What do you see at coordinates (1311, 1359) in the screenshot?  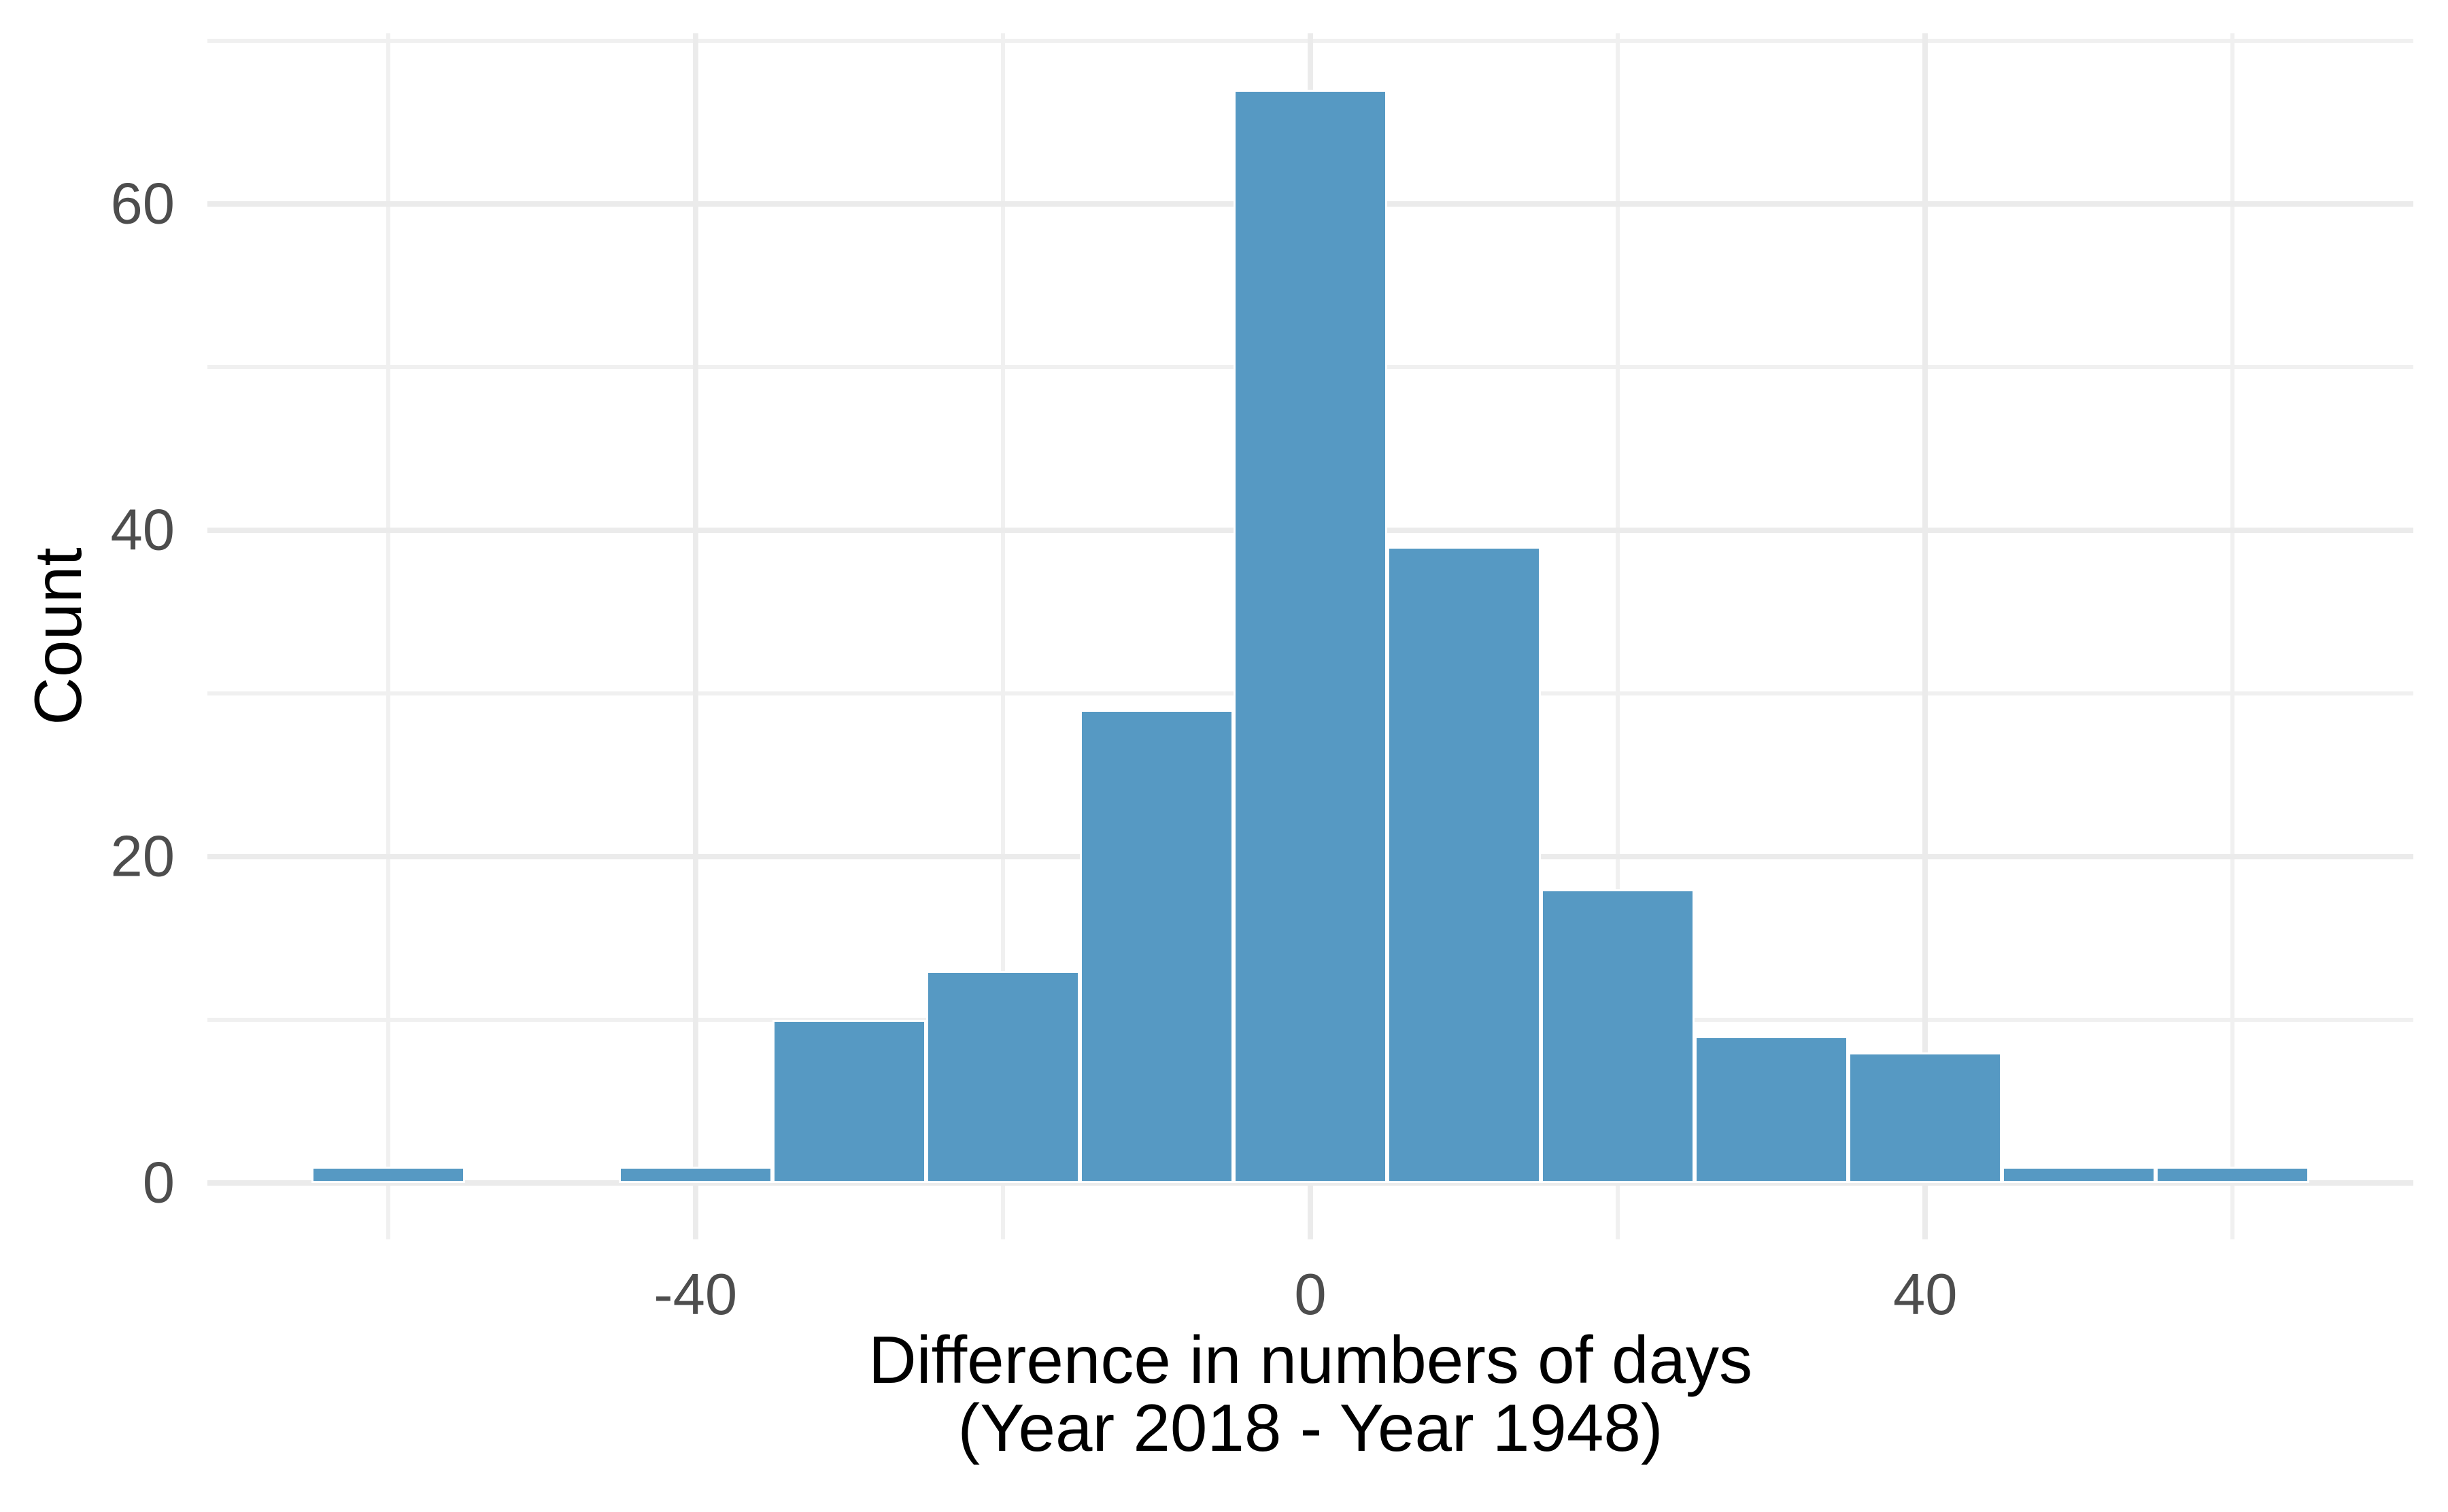 I see `x-axis-title-line1: Difference in numbers of days` at bounding box center [1311, 1359].